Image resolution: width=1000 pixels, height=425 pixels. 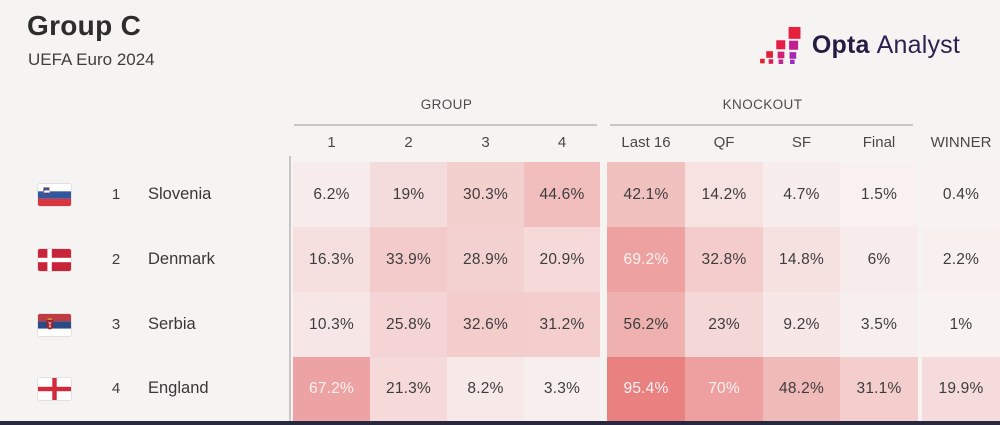 I want to click on heatmap-cell: 6.2%, so click(x=331, y=194).